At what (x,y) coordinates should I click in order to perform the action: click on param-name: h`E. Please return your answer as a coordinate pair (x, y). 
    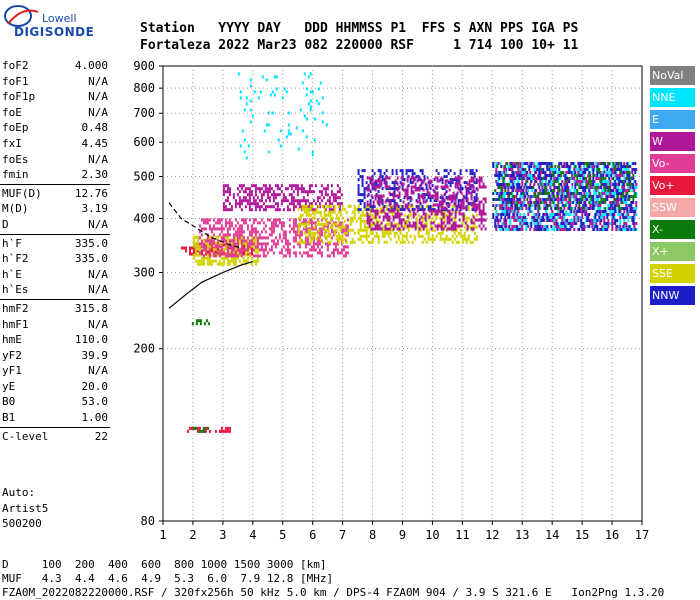
    Looking at the image, I should click on (12, 274).